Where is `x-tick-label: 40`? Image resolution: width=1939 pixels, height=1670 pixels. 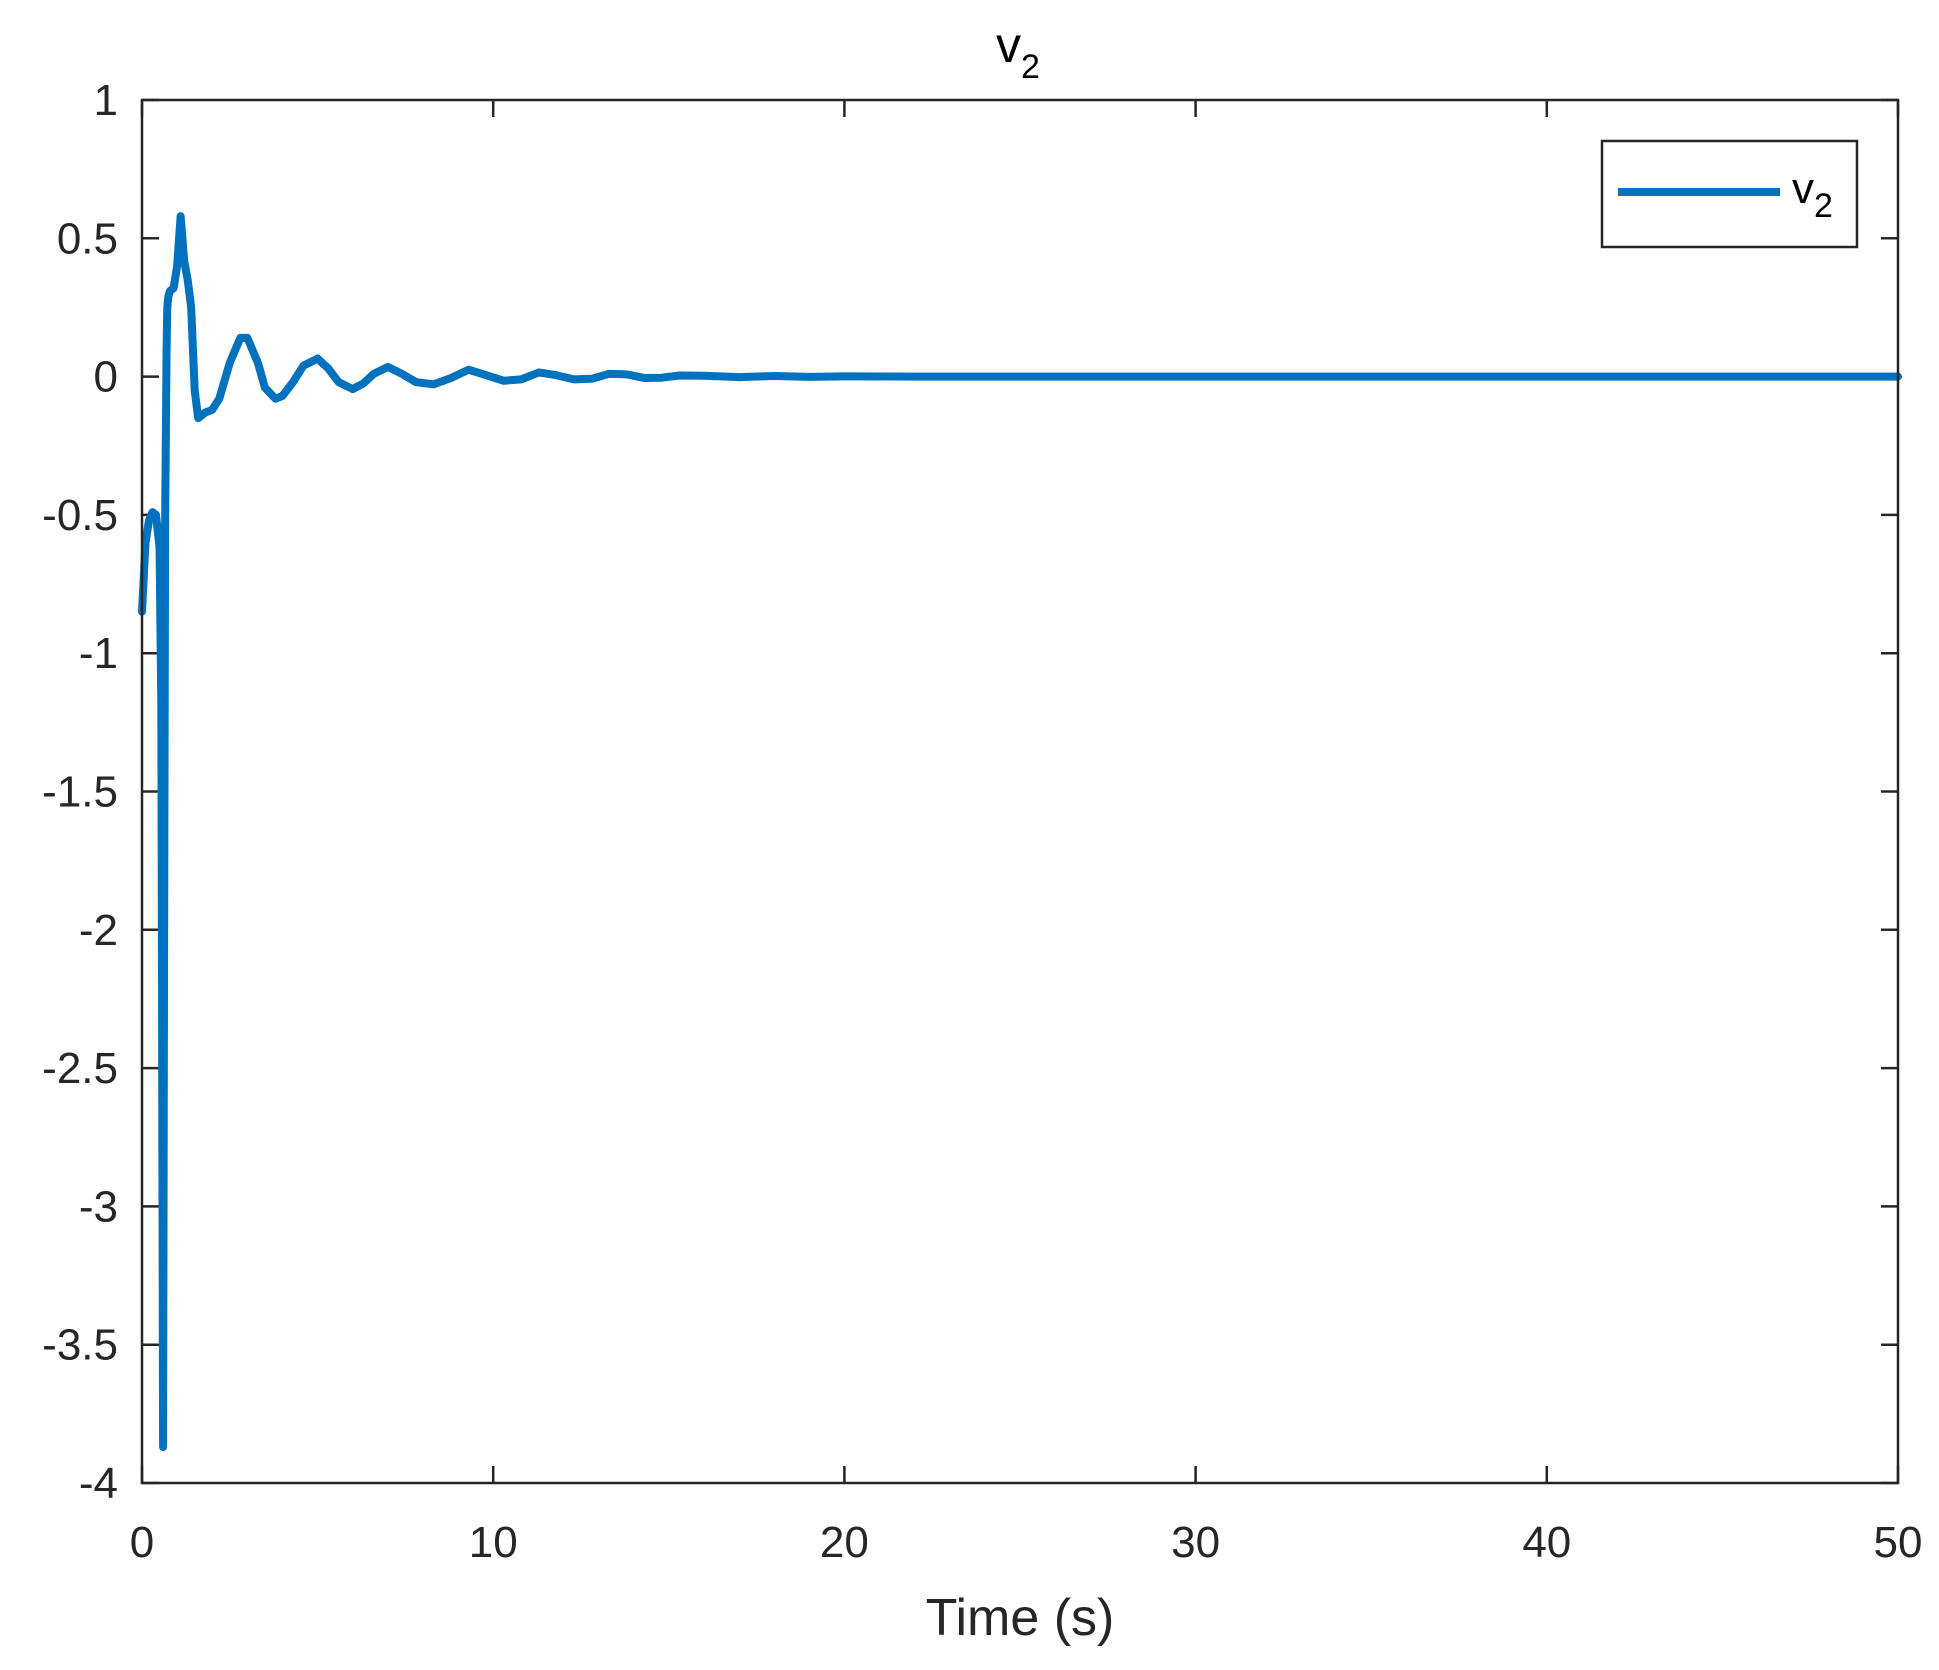 x-tick-label: 40 is located at coordinates (1546, 1542).